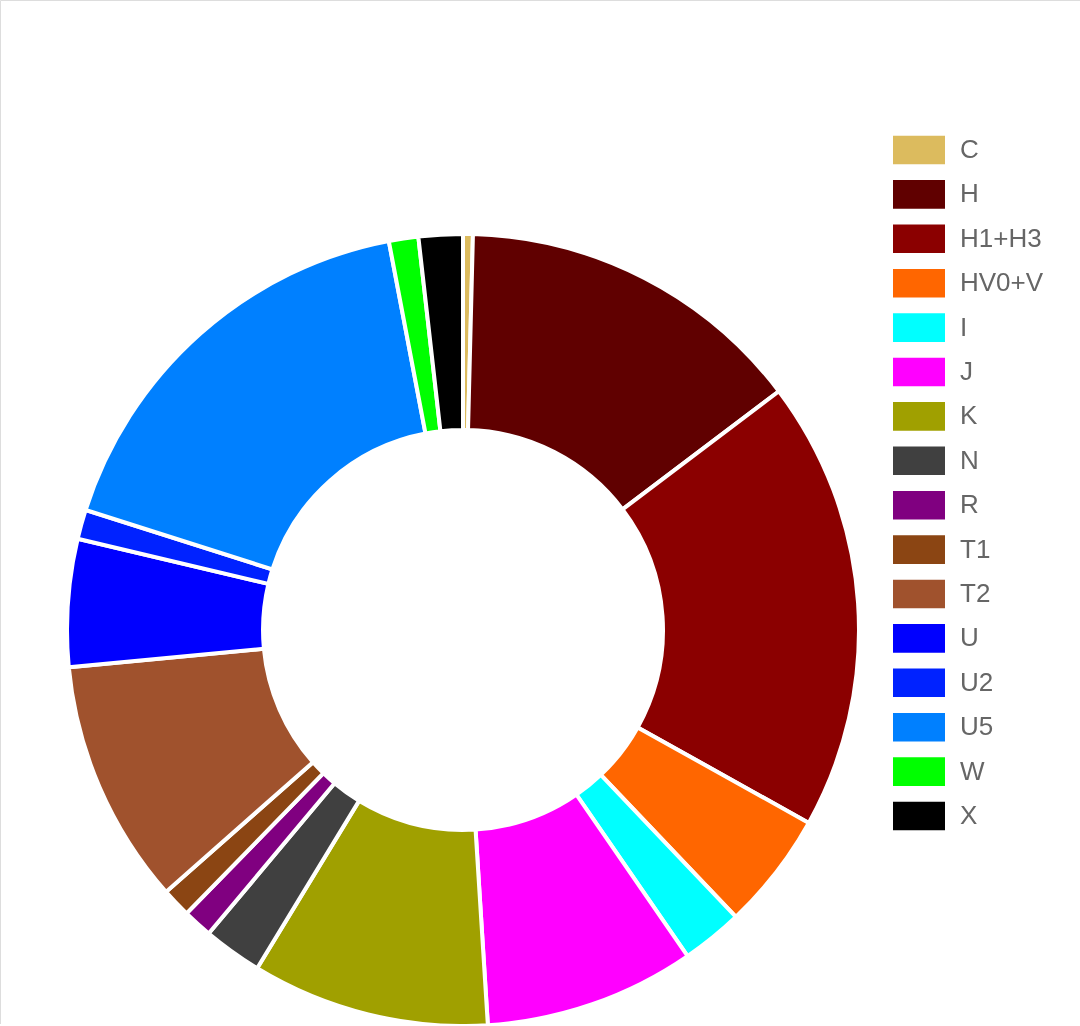 The image size is (1080, 1026). What do you see at coordinates (969, 415) in the screenshot?
I see `legend-label: K` at bounding box center [969, 415].